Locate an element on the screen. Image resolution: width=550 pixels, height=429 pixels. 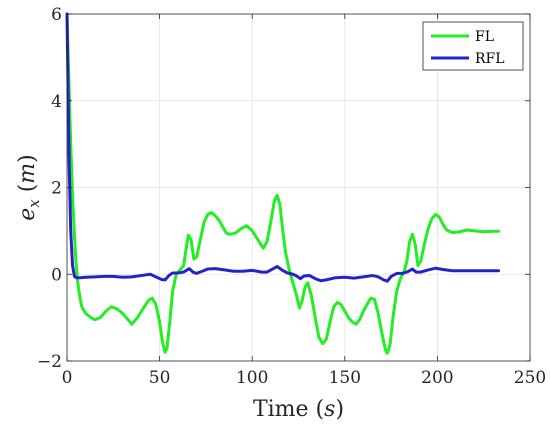
legend: FL RFL is located at coordinates (473, 46).